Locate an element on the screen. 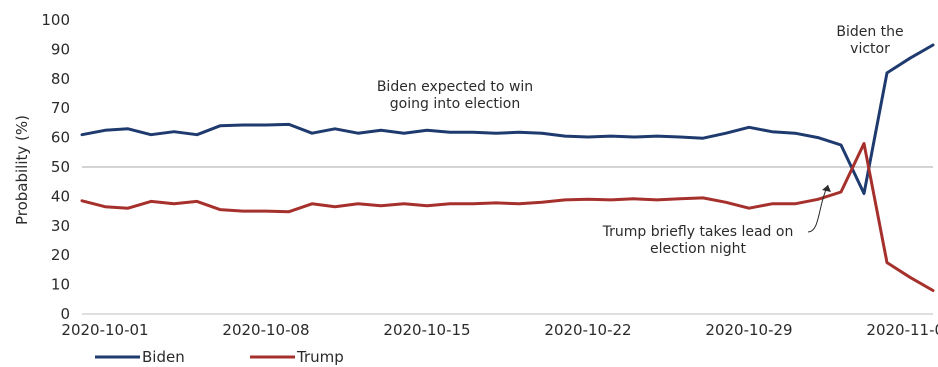  y-tick-label: 20 is located at coordinates (60, 255).